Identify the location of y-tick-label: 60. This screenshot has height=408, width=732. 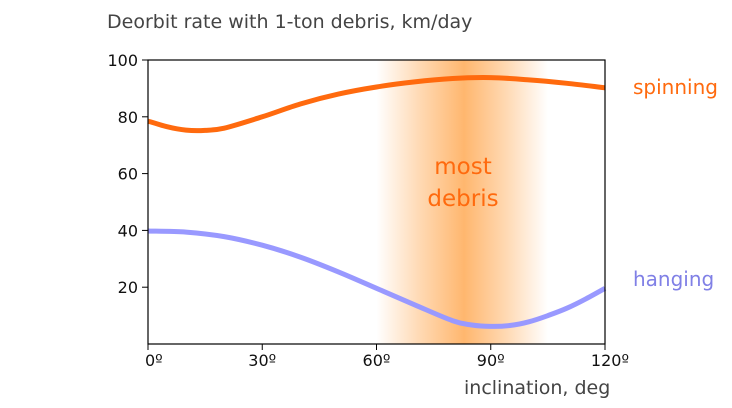
(128, 174).